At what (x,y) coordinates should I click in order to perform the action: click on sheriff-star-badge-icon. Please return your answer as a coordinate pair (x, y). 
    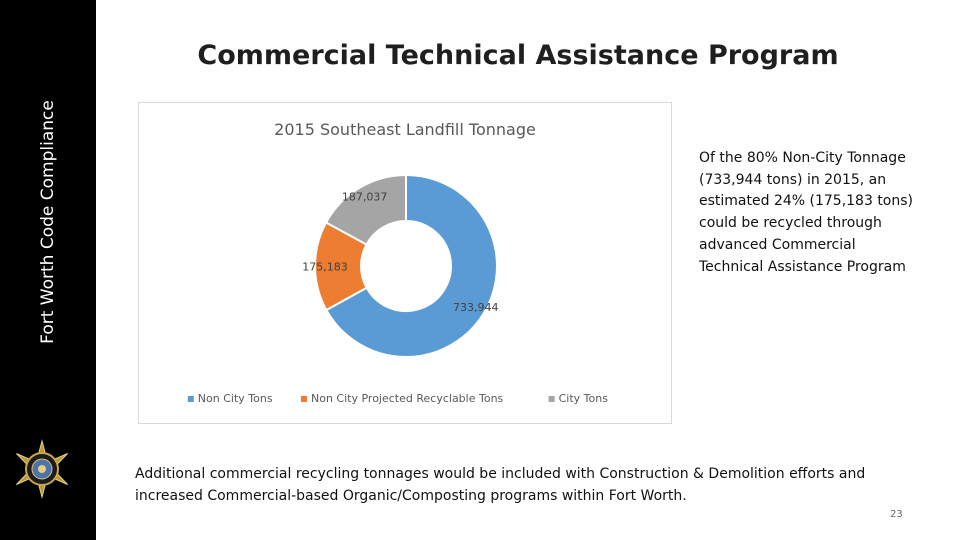
    Looking at the image, I should click on (42, 469).